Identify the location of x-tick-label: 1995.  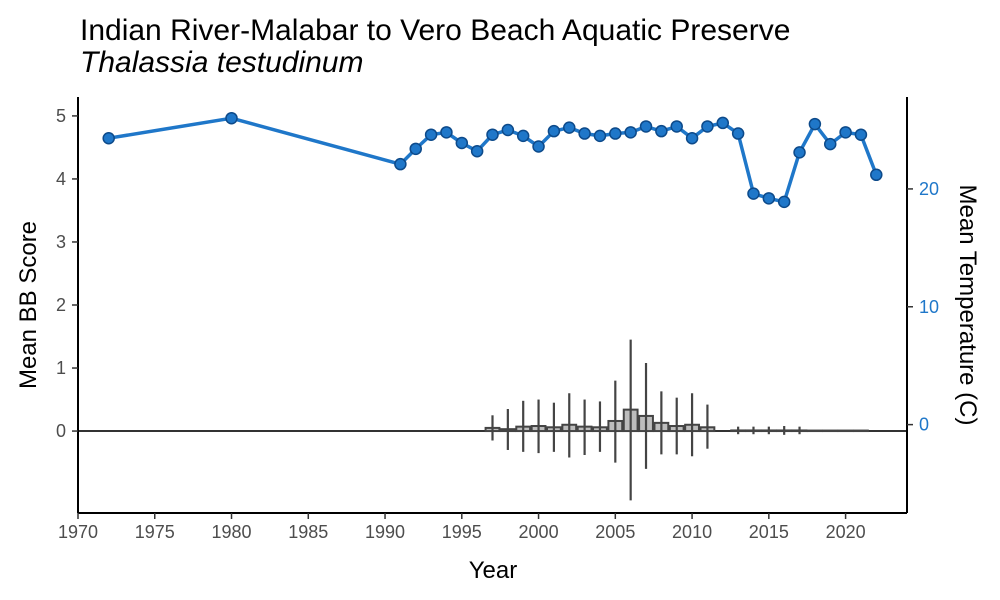
(462, 532).